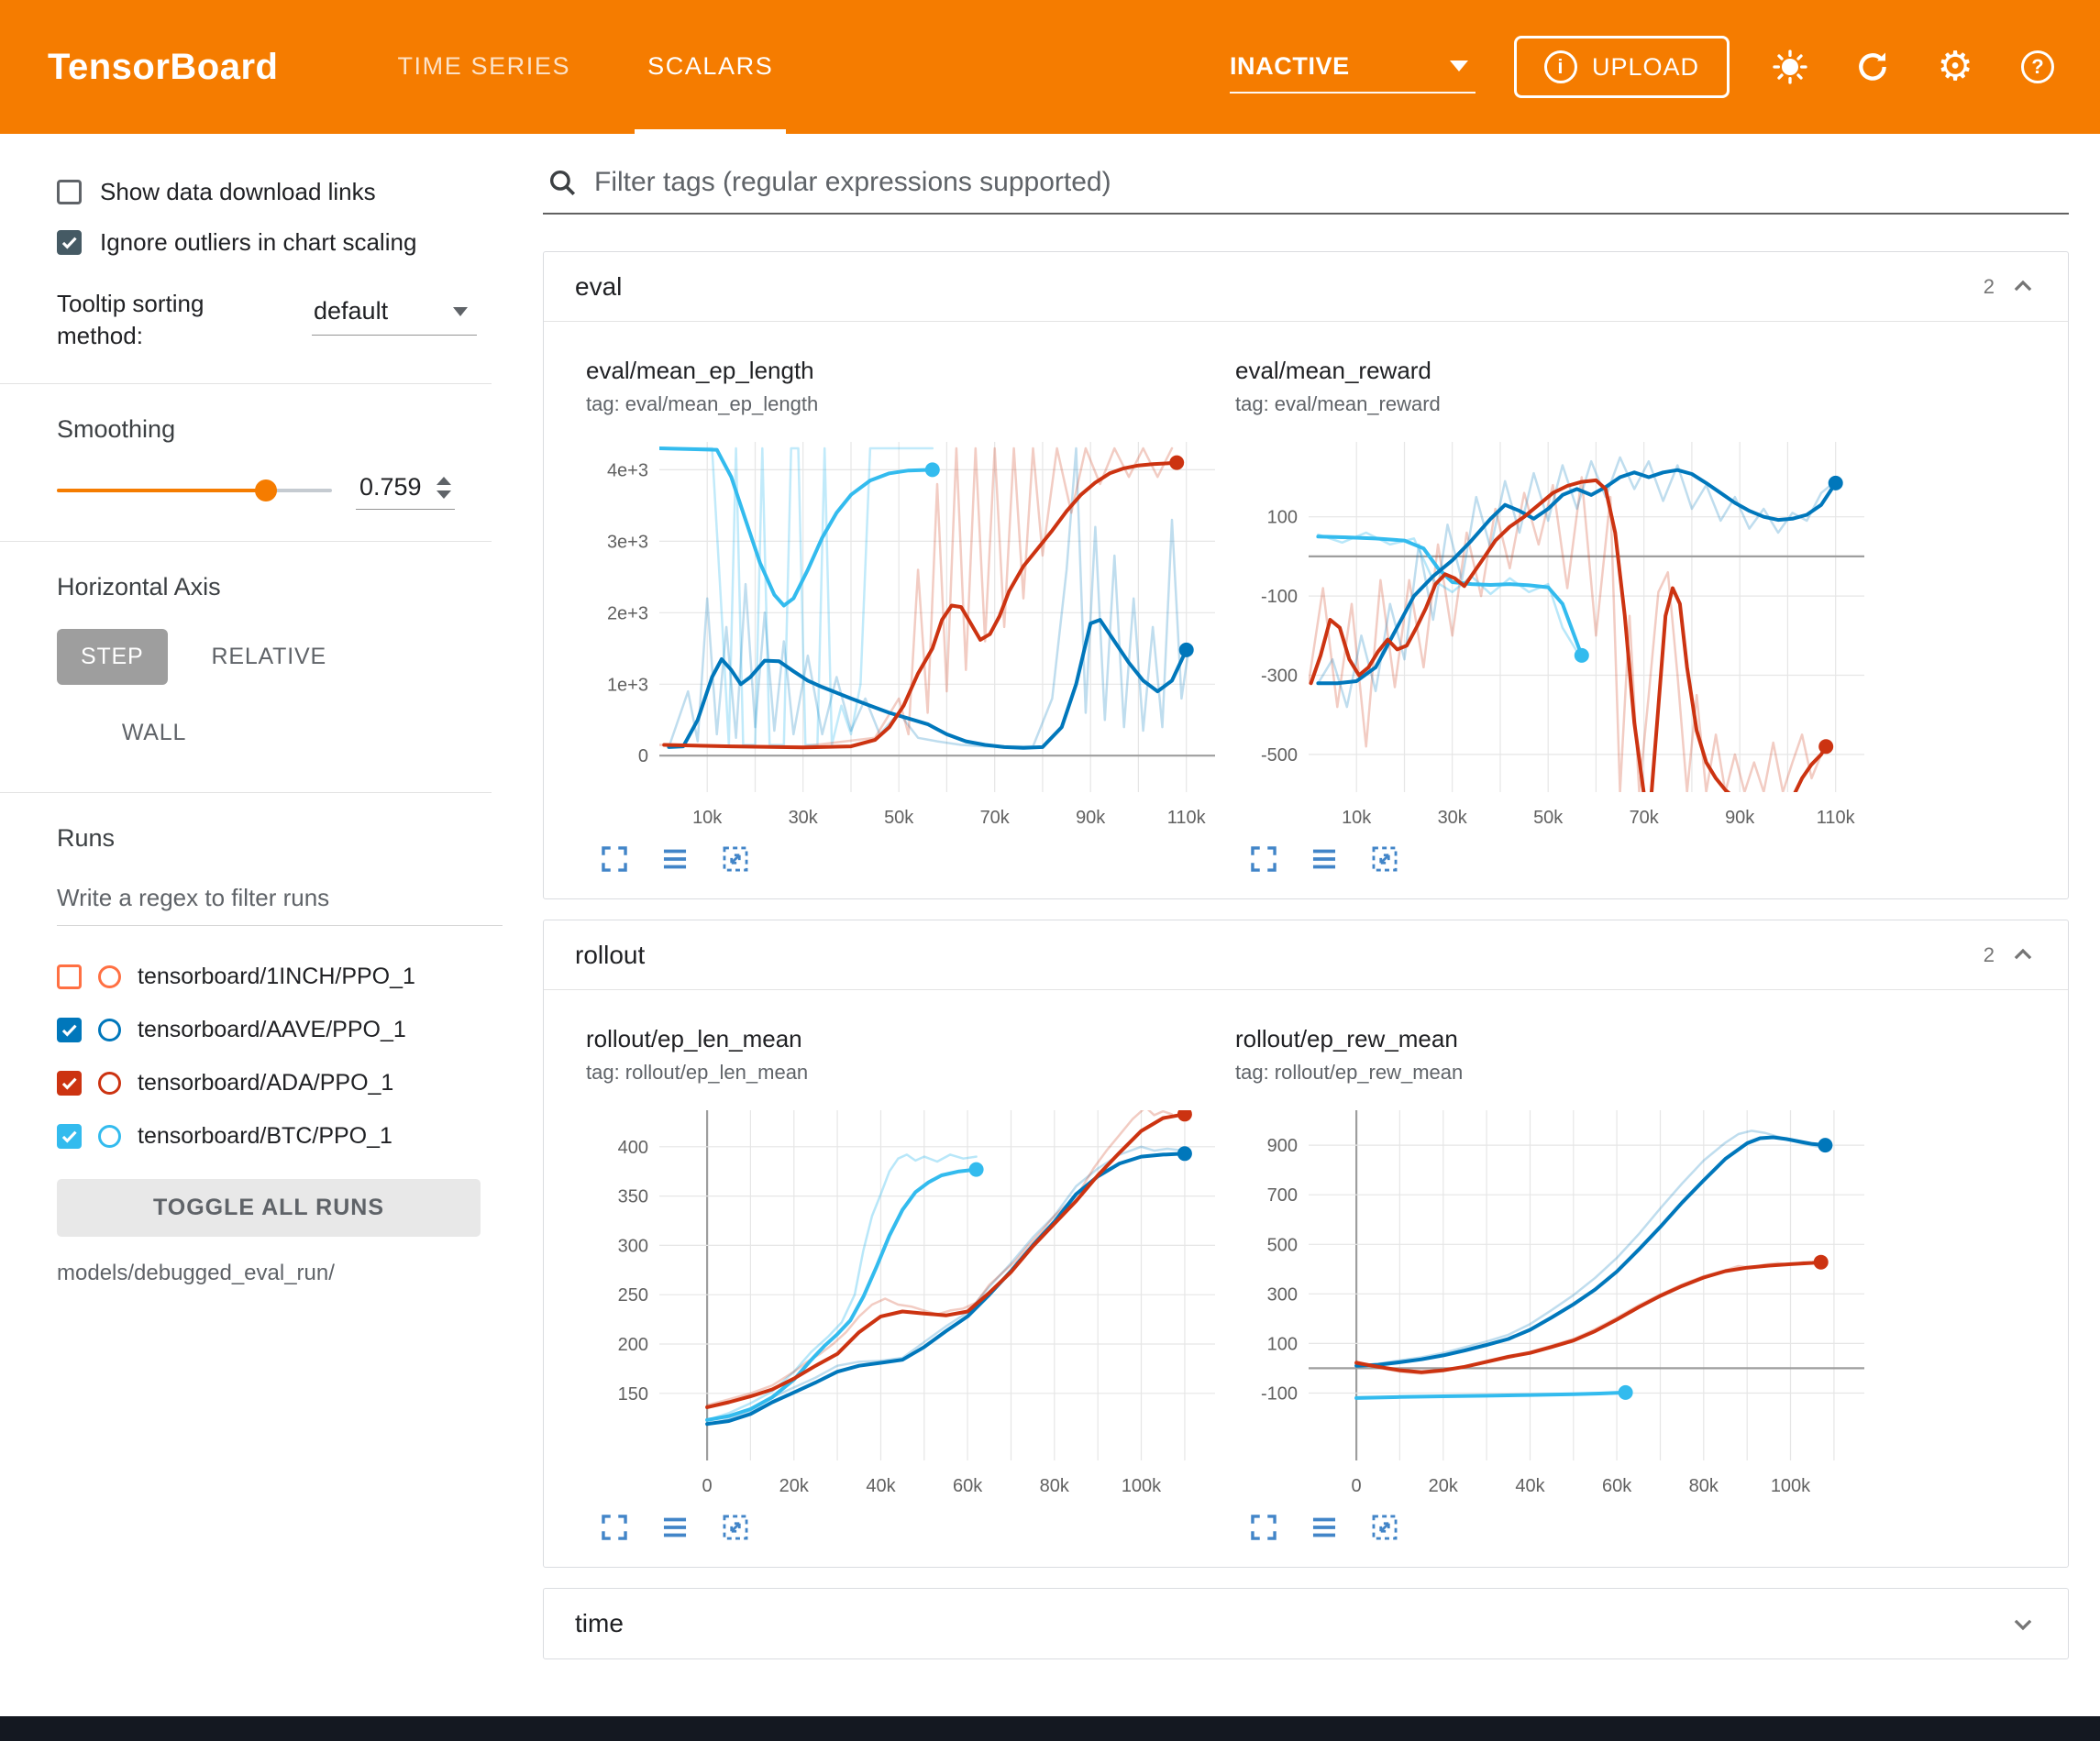 Image resolution: width=2100 pixels, height=1741 pixels. Describe the element at coordinates (1790, 67) in the screenshot. I see `dark-mode-toggle-icon` at that location.